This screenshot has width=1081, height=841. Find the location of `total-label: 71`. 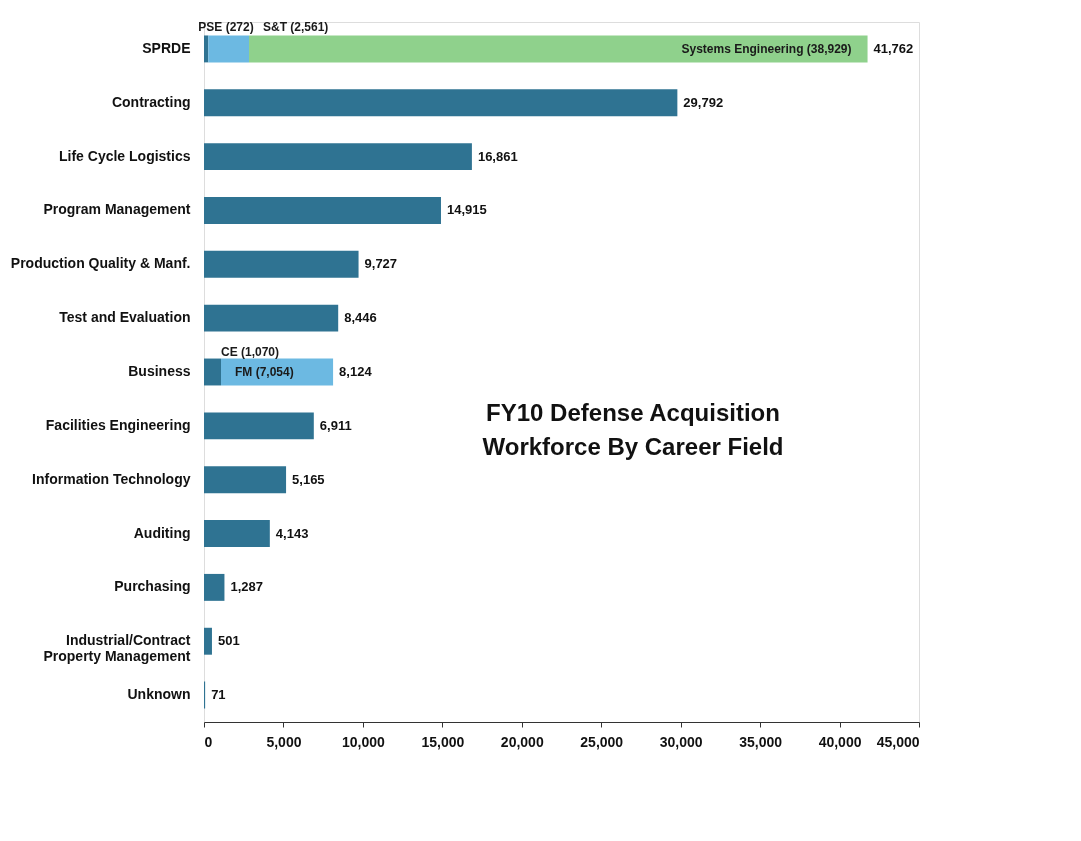

total-label: 71 is located at coordinates (218, 695).